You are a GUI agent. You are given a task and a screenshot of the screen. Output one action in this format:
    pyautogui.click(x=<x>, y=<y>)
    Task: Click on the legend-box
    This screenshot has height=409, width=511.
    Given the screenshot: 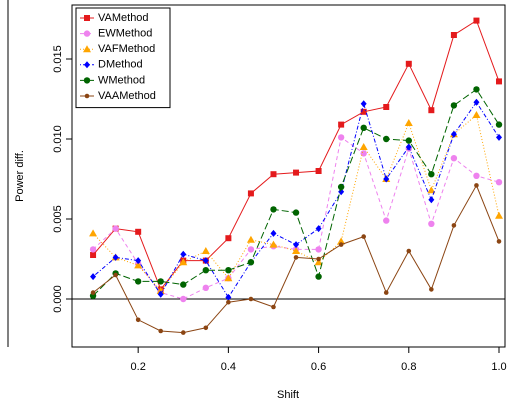 What is the action you would take?
    pyautogui.click(x=123, y=58)
    